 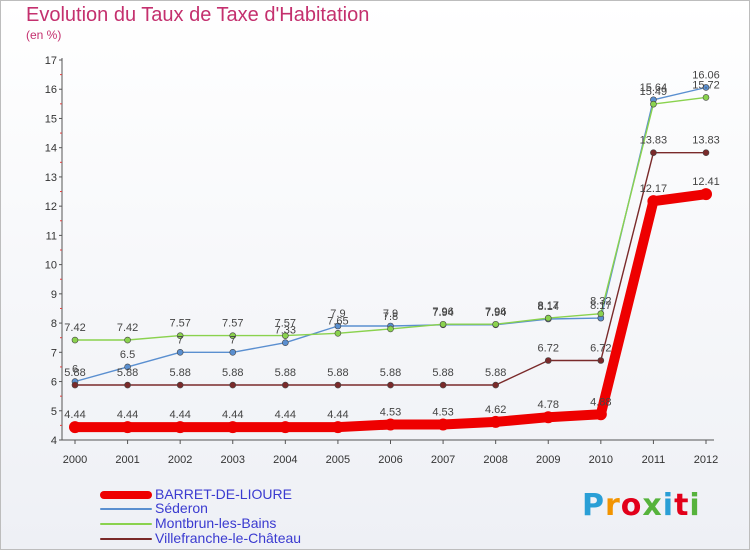 What do you see at coordinates (548, 307) in the screenshot?
I see `data-label: 8.14` at bounding box center [548, 307].